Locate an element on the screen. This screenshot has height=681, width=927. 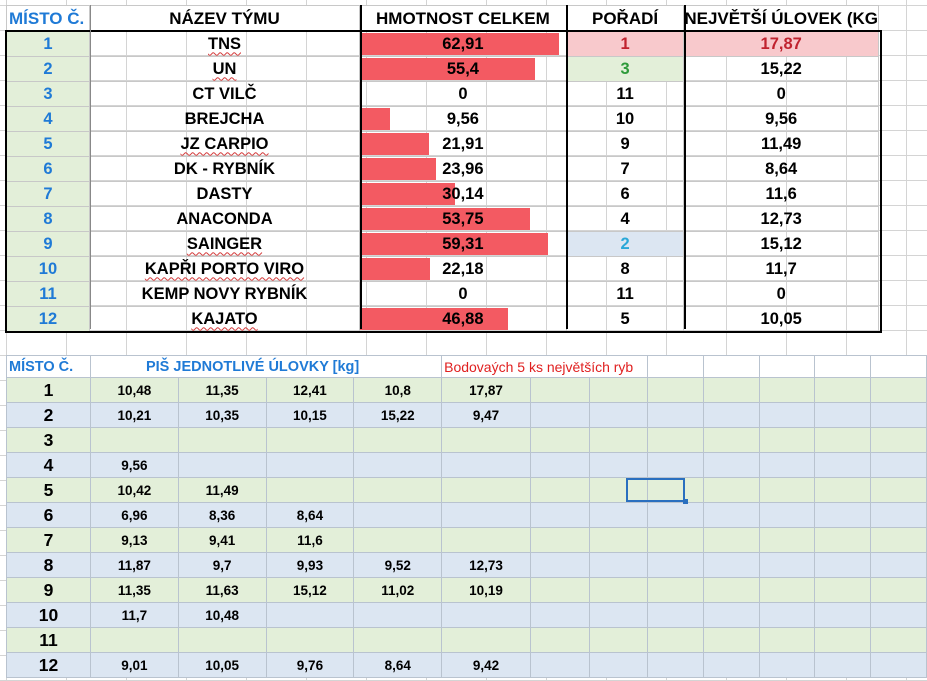
team-place-number: 11 is located at coordinates (48, 294).